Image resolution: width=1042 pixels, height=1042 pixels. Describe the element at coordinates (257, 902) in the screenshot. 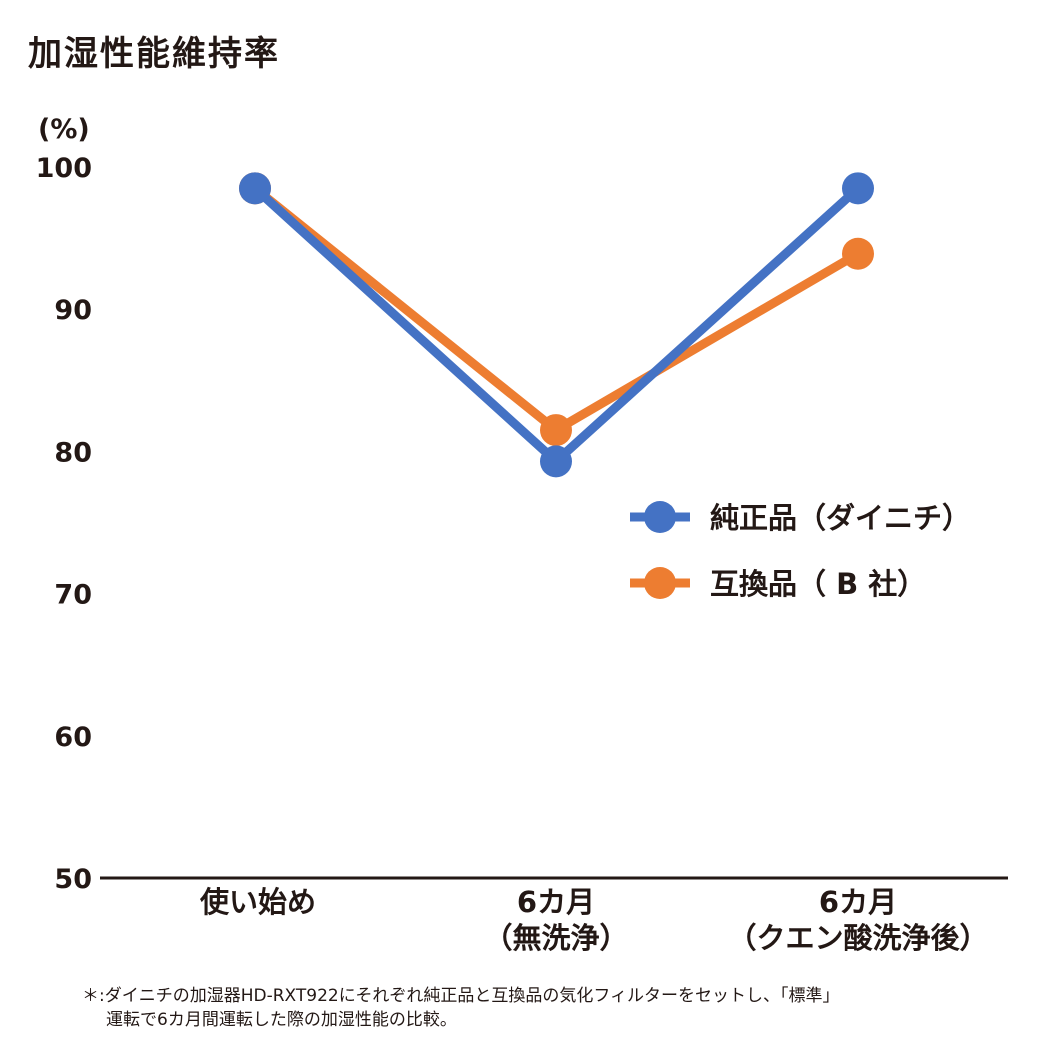

I see `x-tick-label: 使い始め` at that location.